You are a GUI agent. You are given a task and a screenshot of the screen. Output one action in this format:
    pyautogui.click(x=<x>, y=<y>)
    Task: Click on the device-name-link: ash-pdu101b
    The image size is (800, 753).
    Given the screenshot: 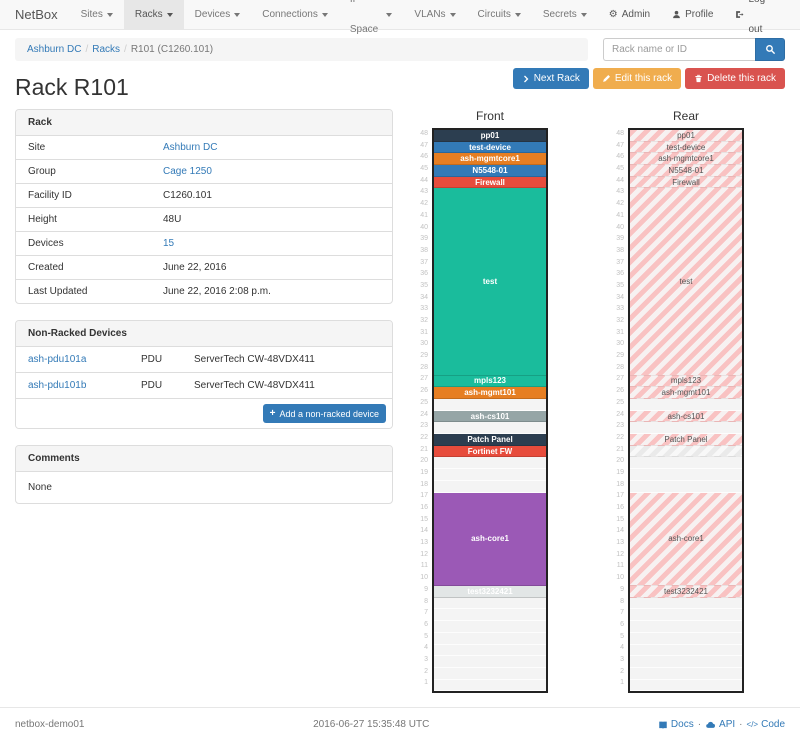 What is the action you would take?
    pyautogui.click(x=57, y=385)
    